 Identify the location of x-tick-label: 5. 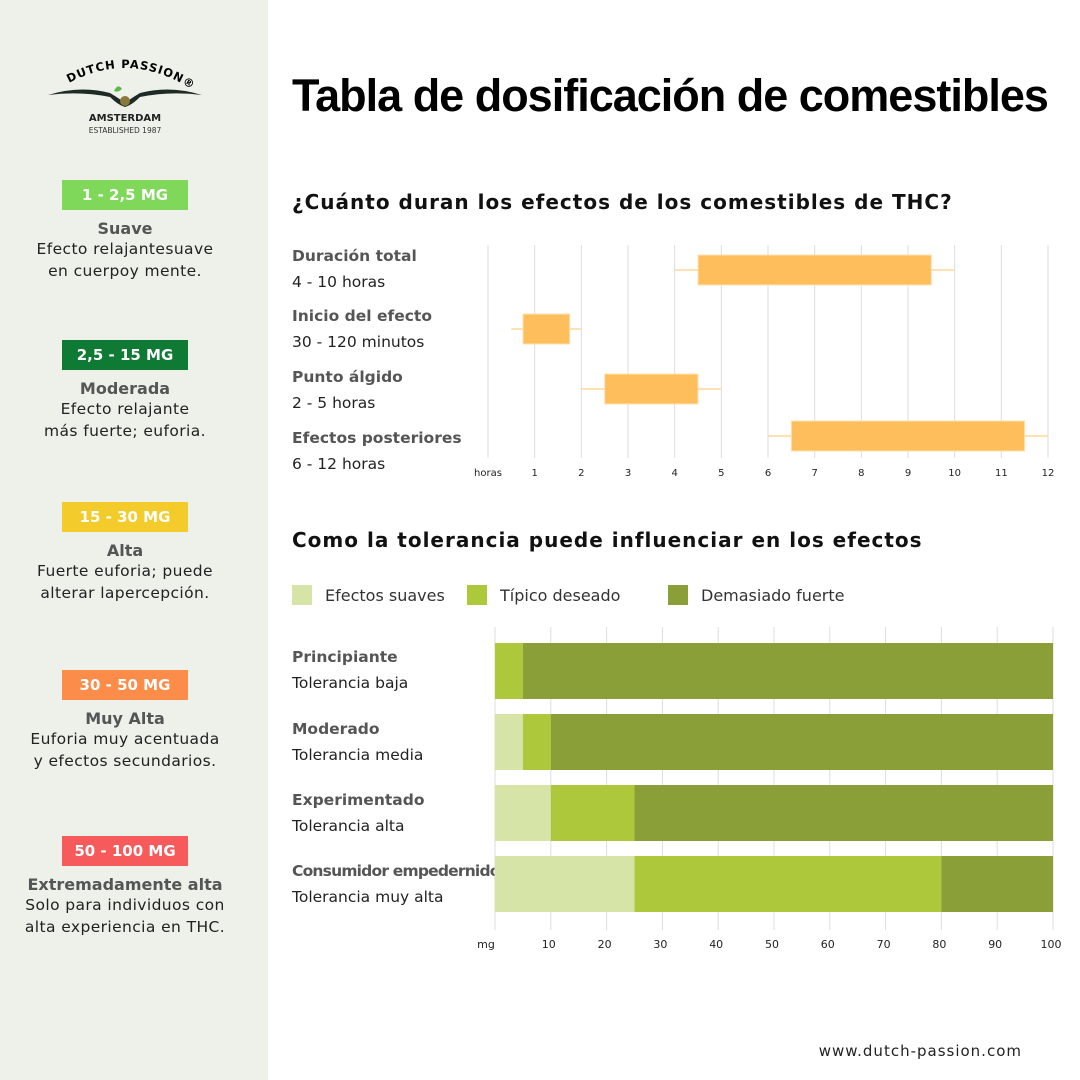
(721, 473).